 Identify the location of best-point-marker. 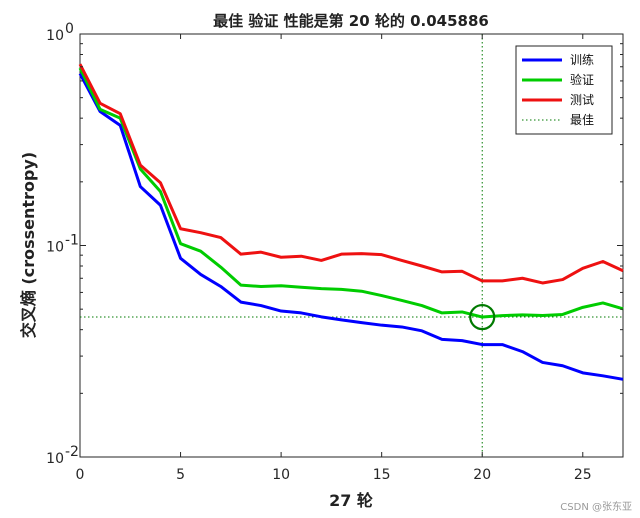
(482, 317).